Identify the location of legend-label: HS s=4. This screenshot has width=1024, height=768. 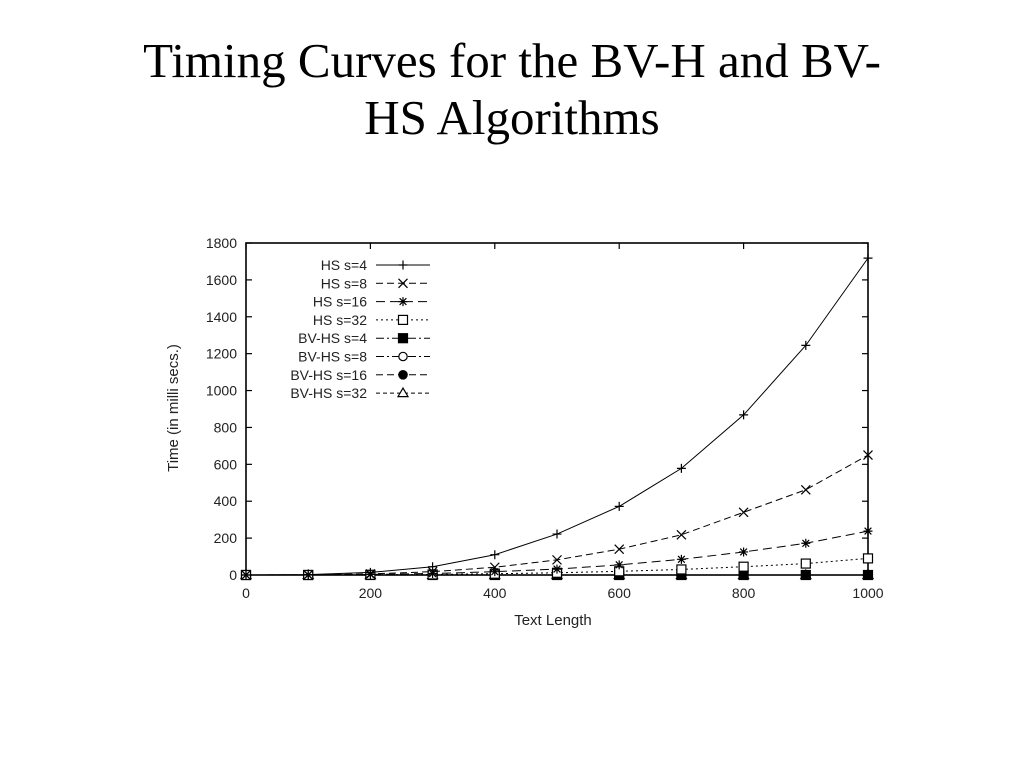
(344, 265).